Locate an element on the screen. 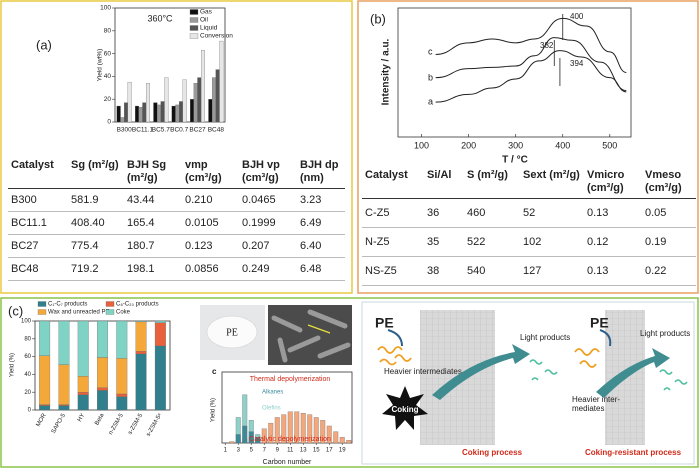 Image resolution: width=700 pixels, height=469 pixels. y-tick-label: 100 is located at coordinates (26, 322).